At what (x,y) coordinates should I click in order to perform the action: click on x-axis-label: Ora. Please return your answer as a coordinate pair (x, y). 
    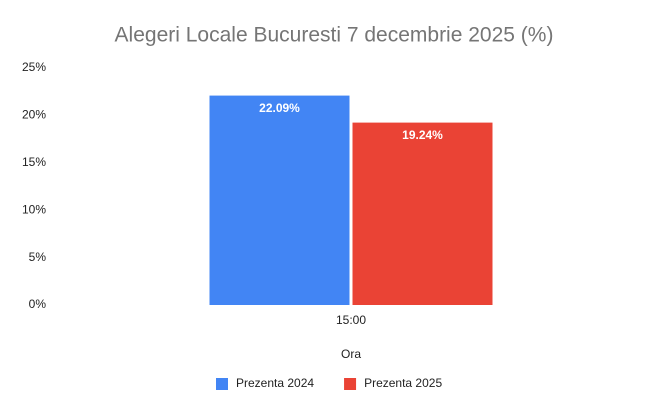
    Looking at the image, I should click on (351, 354).